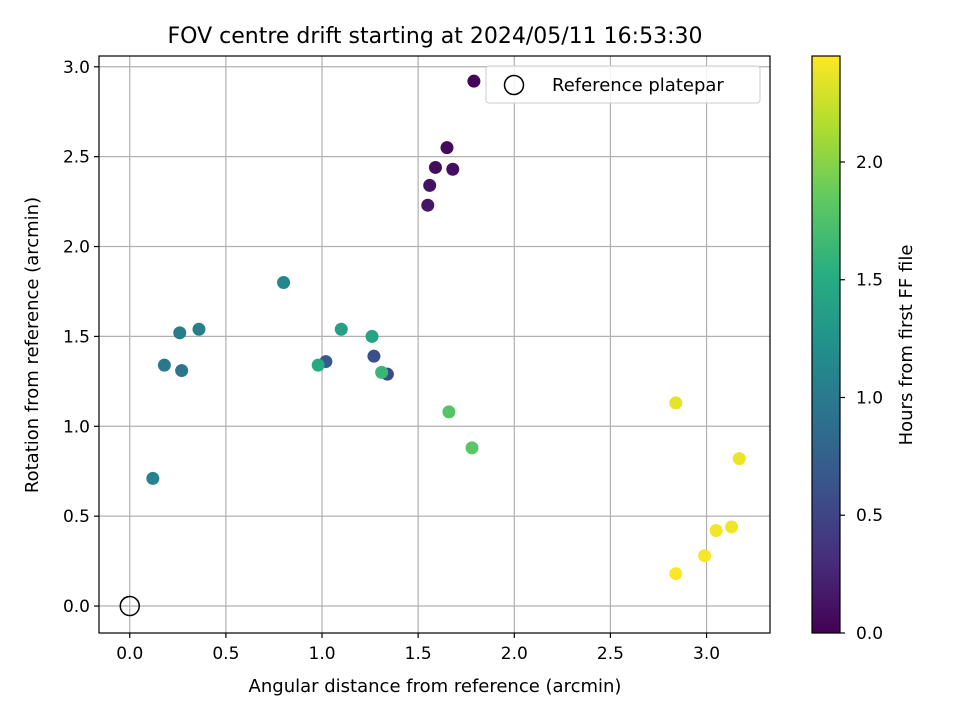 The width and height of the screenshot is (960, 720). I want to click on legend-box, so click(623, 84).